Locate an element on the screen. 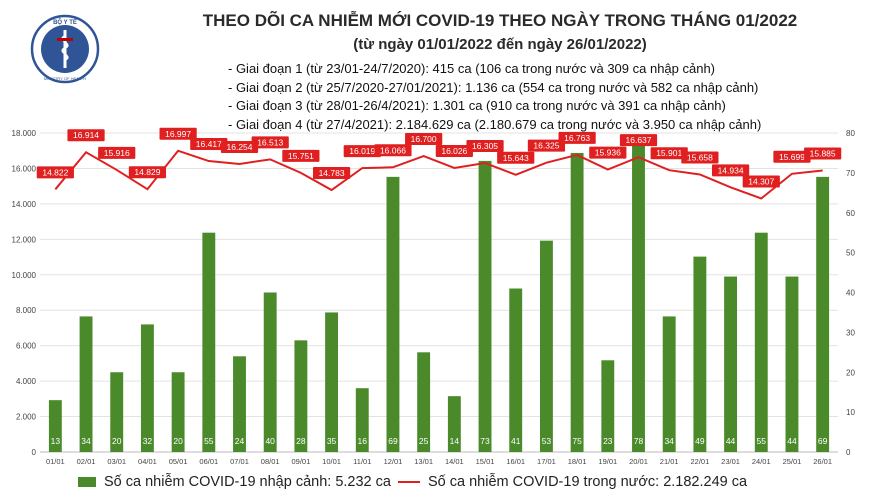  x-axis-tick-label: 23/01 is located at coordinates (730, 461).